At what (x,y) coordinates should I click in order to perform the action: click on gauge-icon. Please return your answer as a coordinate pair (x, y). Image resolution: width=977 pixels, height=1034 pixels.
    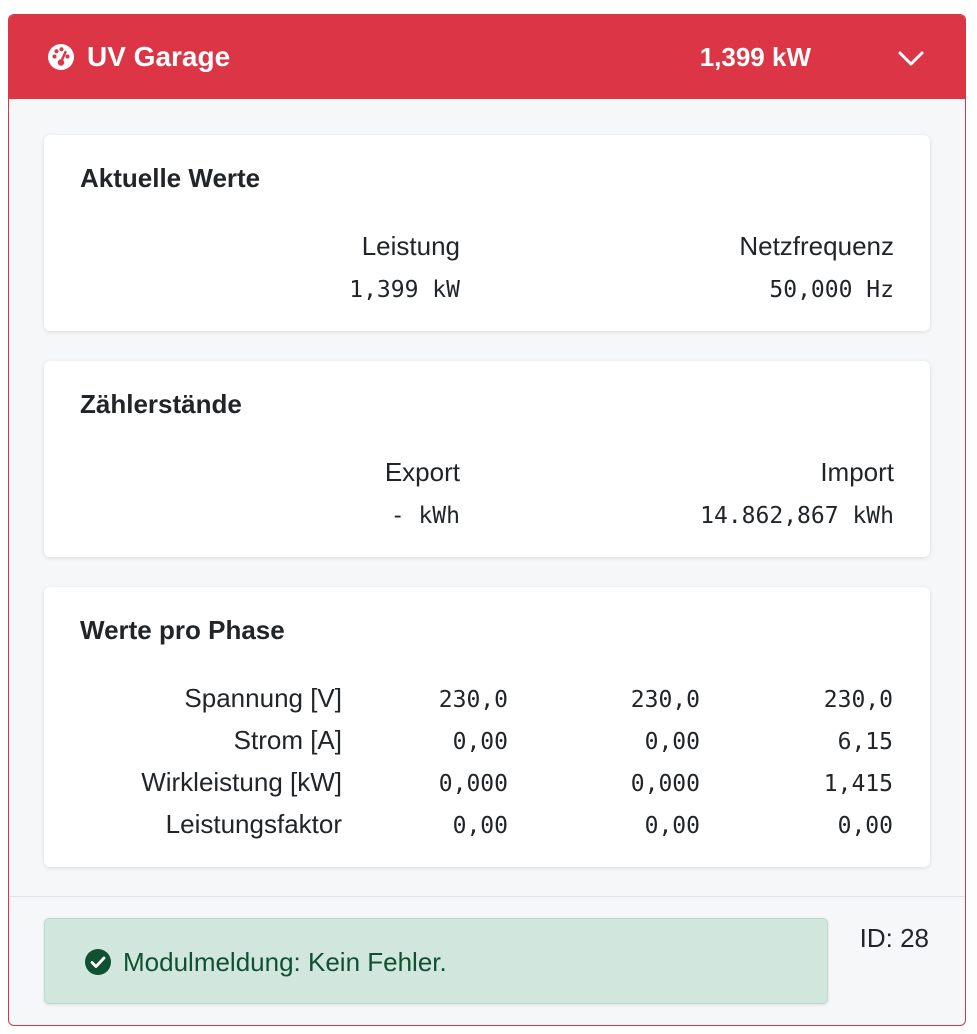
    Looking at the image, I should click on (61, 57).